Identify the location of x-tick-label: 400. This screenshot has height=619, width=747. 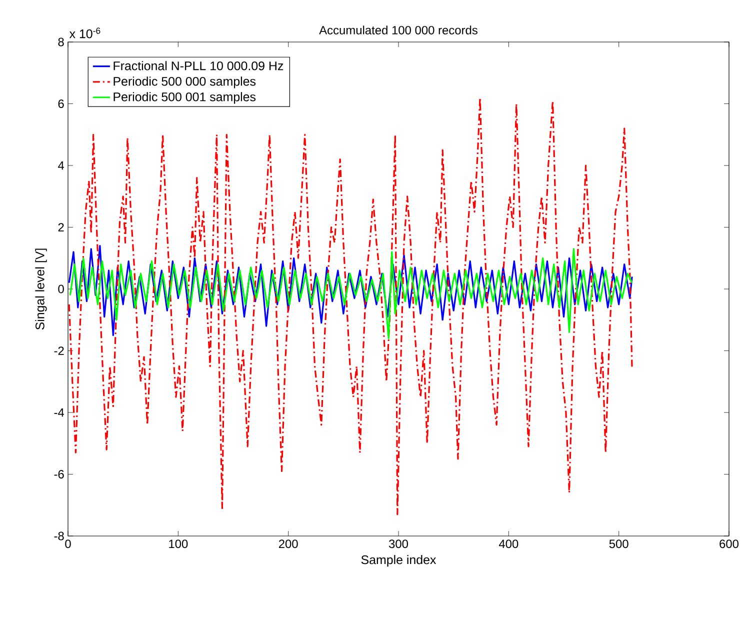
(508, 544).